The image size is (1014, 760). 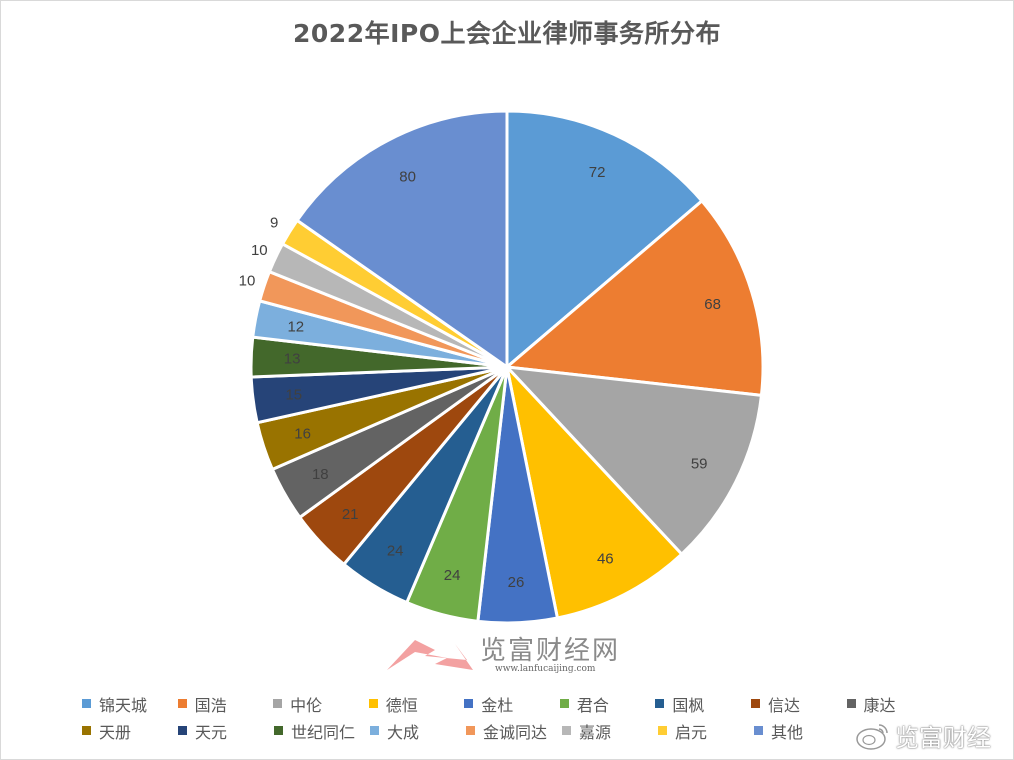 What do you see at coordinates (597, 172) in the screenshot?
I see `data-label: 72` at bounding box center [597, 172].